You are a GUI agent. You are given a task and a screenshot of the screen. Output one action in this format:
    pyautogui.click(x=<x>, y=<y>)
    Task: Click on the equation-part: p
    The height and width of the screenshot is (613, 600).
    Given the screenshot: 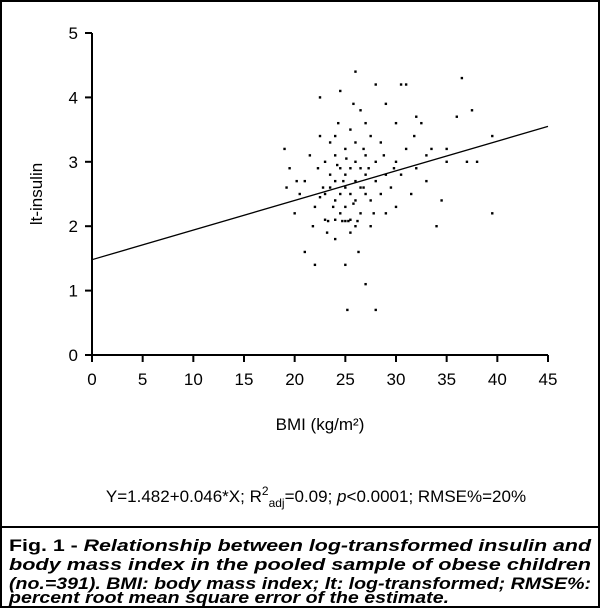 What is the action you would take?
    pyautogui.click(x=341, y=496)
    